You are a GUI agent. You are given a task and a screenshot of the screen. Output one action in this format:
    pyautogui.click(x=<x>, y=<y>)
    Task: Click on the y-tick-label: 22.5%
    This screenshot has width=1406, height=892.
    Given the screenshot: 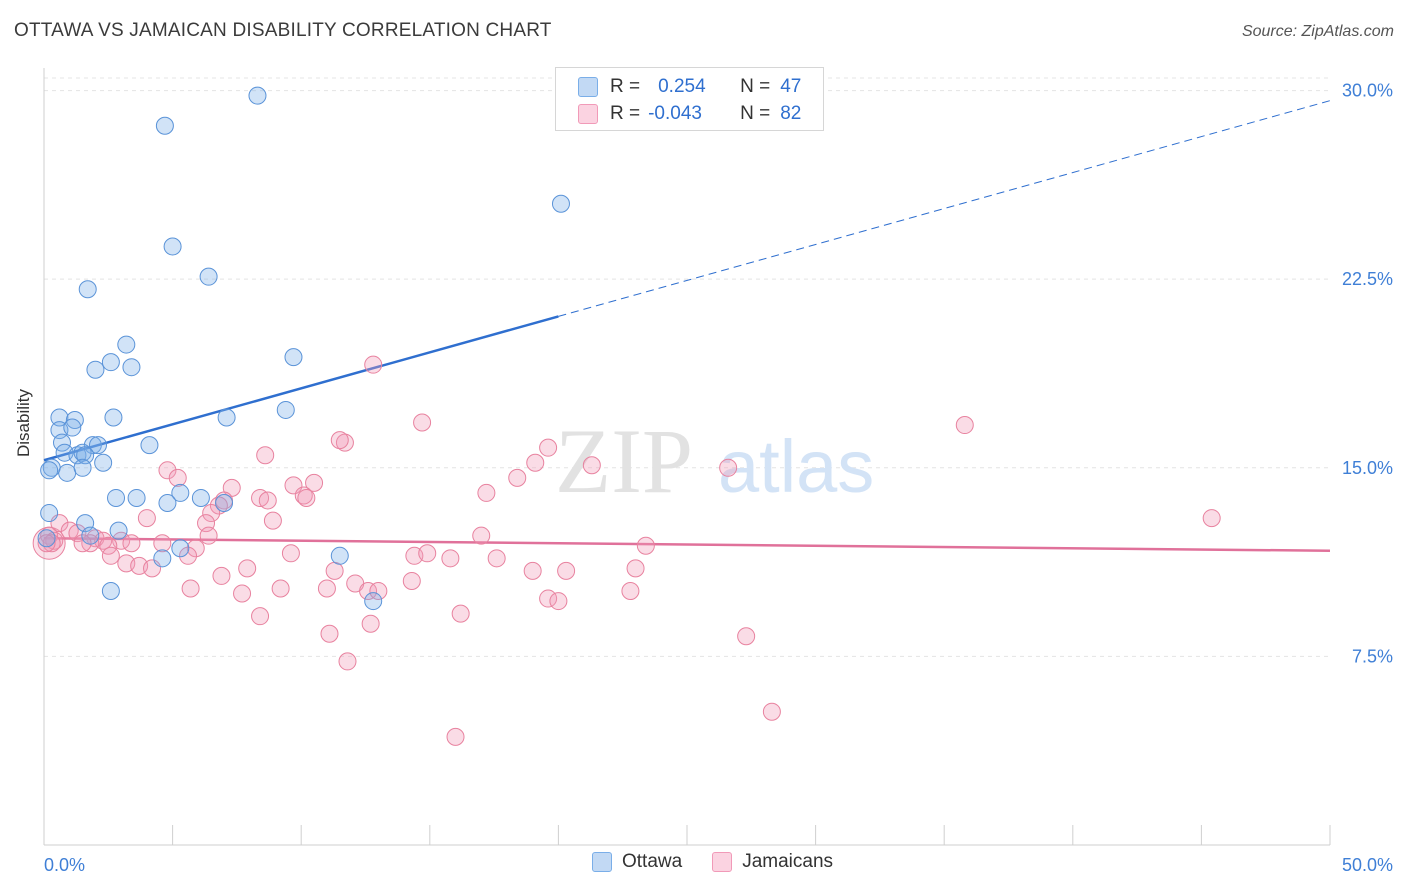 What is the action you would take?
    pyautogui.click(x=1367, y=279)
    